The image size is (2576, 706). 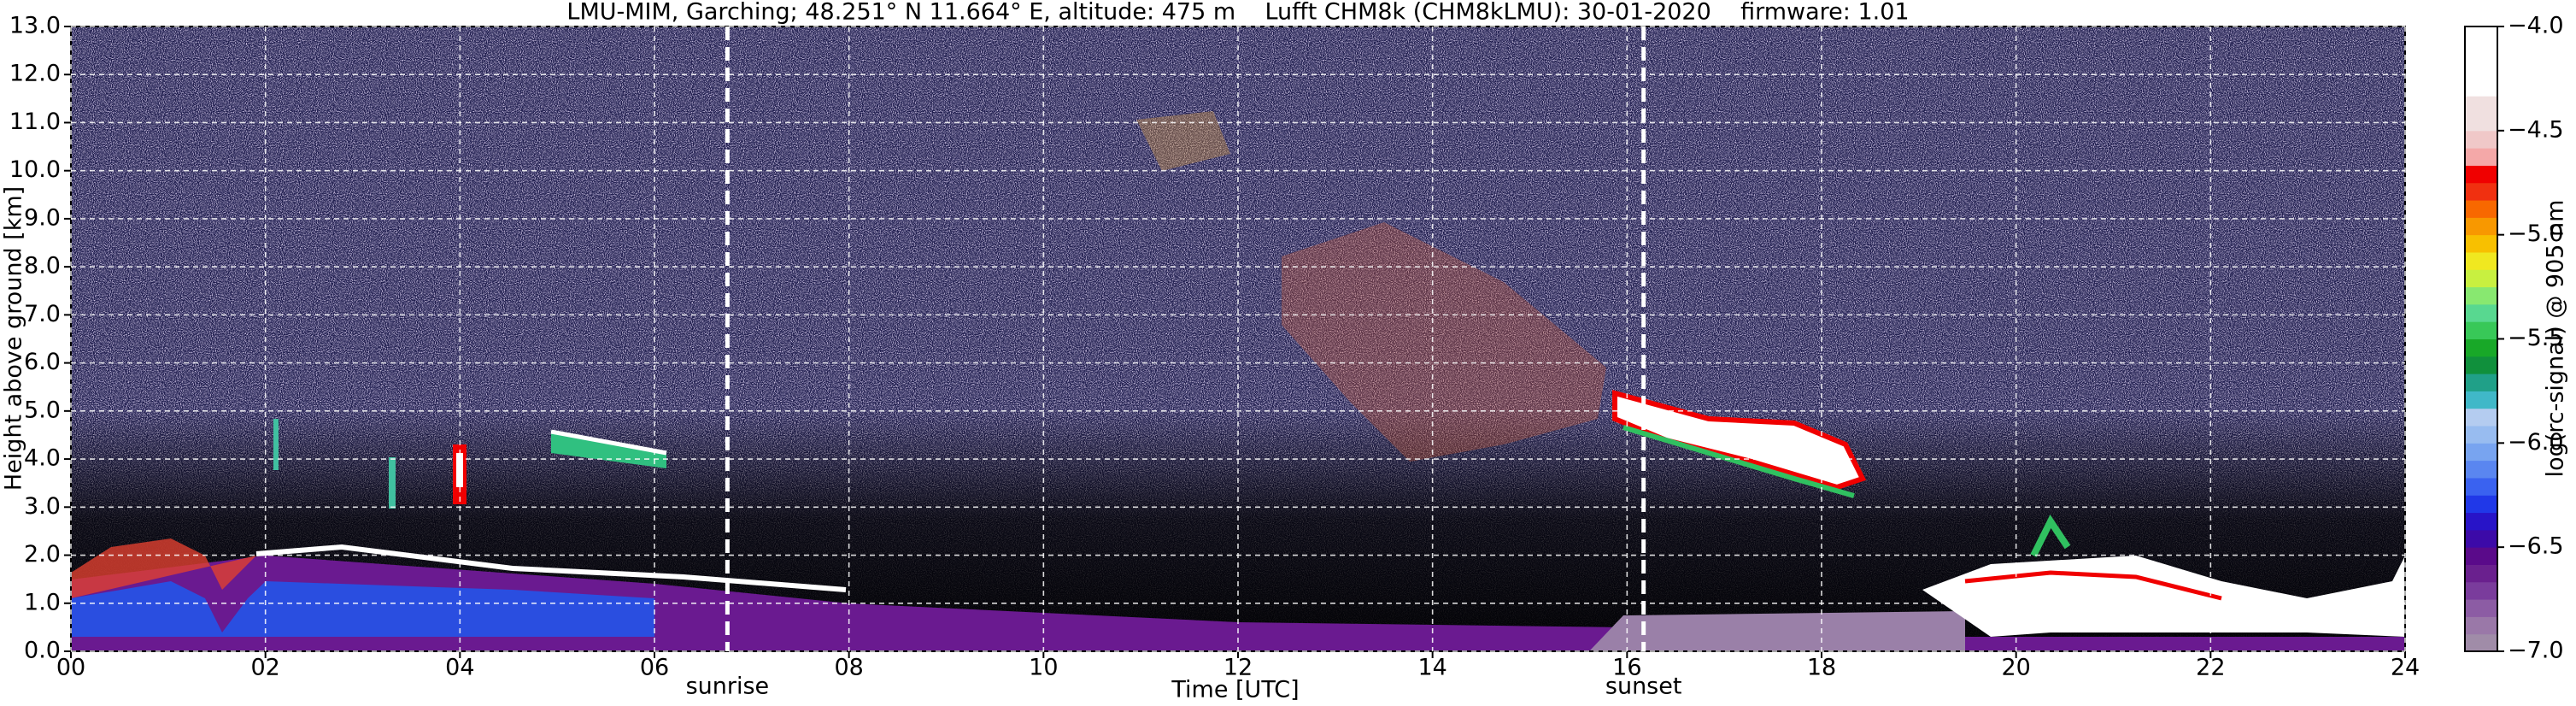 What do you see at coordinates (654, 668) in the screenshot?
I see `x-tick-label: 06` at bounding box center [654, 668].